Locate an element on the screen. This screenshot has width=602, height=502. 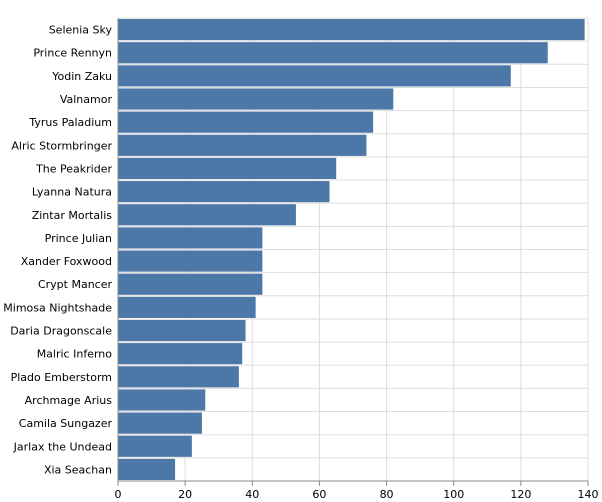
category-label: Xander Foxwood is located at coordinates (66, 261).